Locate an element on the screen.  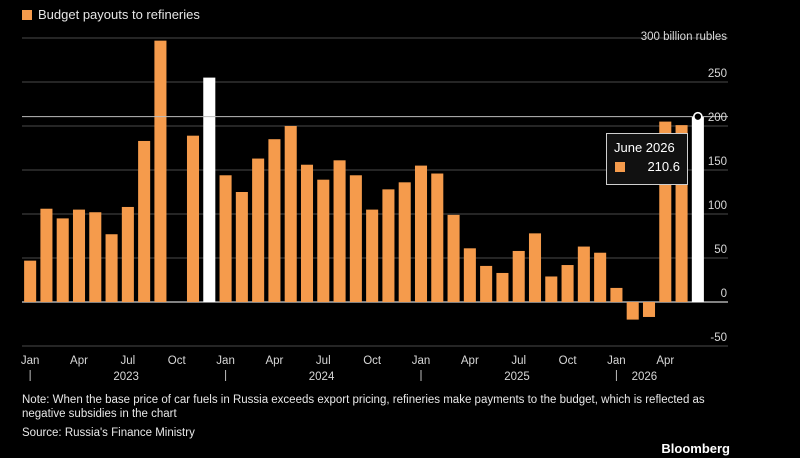
y-axis-ticks: -50 0 50 100 150 200 250 is located at coordinates (717, 206).